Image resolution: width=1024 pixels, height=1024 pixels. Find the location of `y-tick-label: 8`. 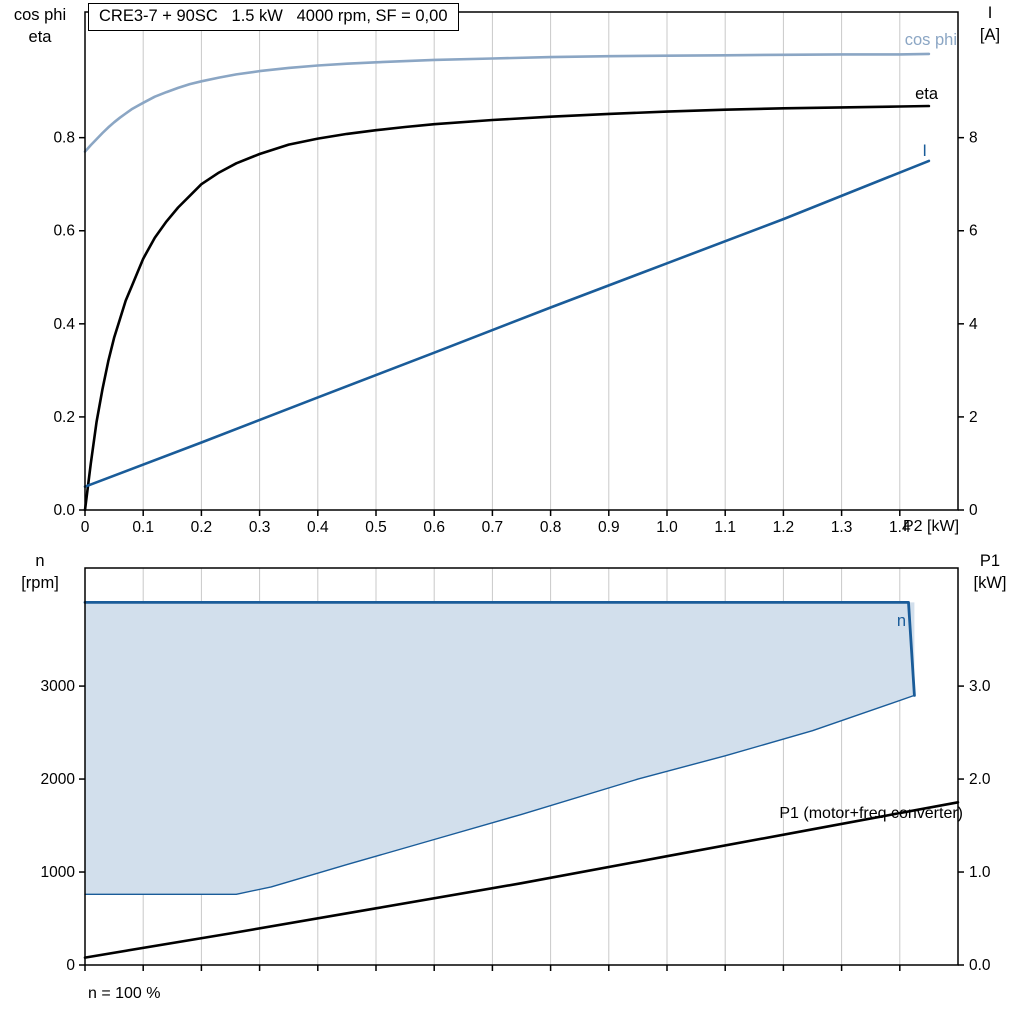

y-tick-label: 8 is located at coordinates (973, 138).